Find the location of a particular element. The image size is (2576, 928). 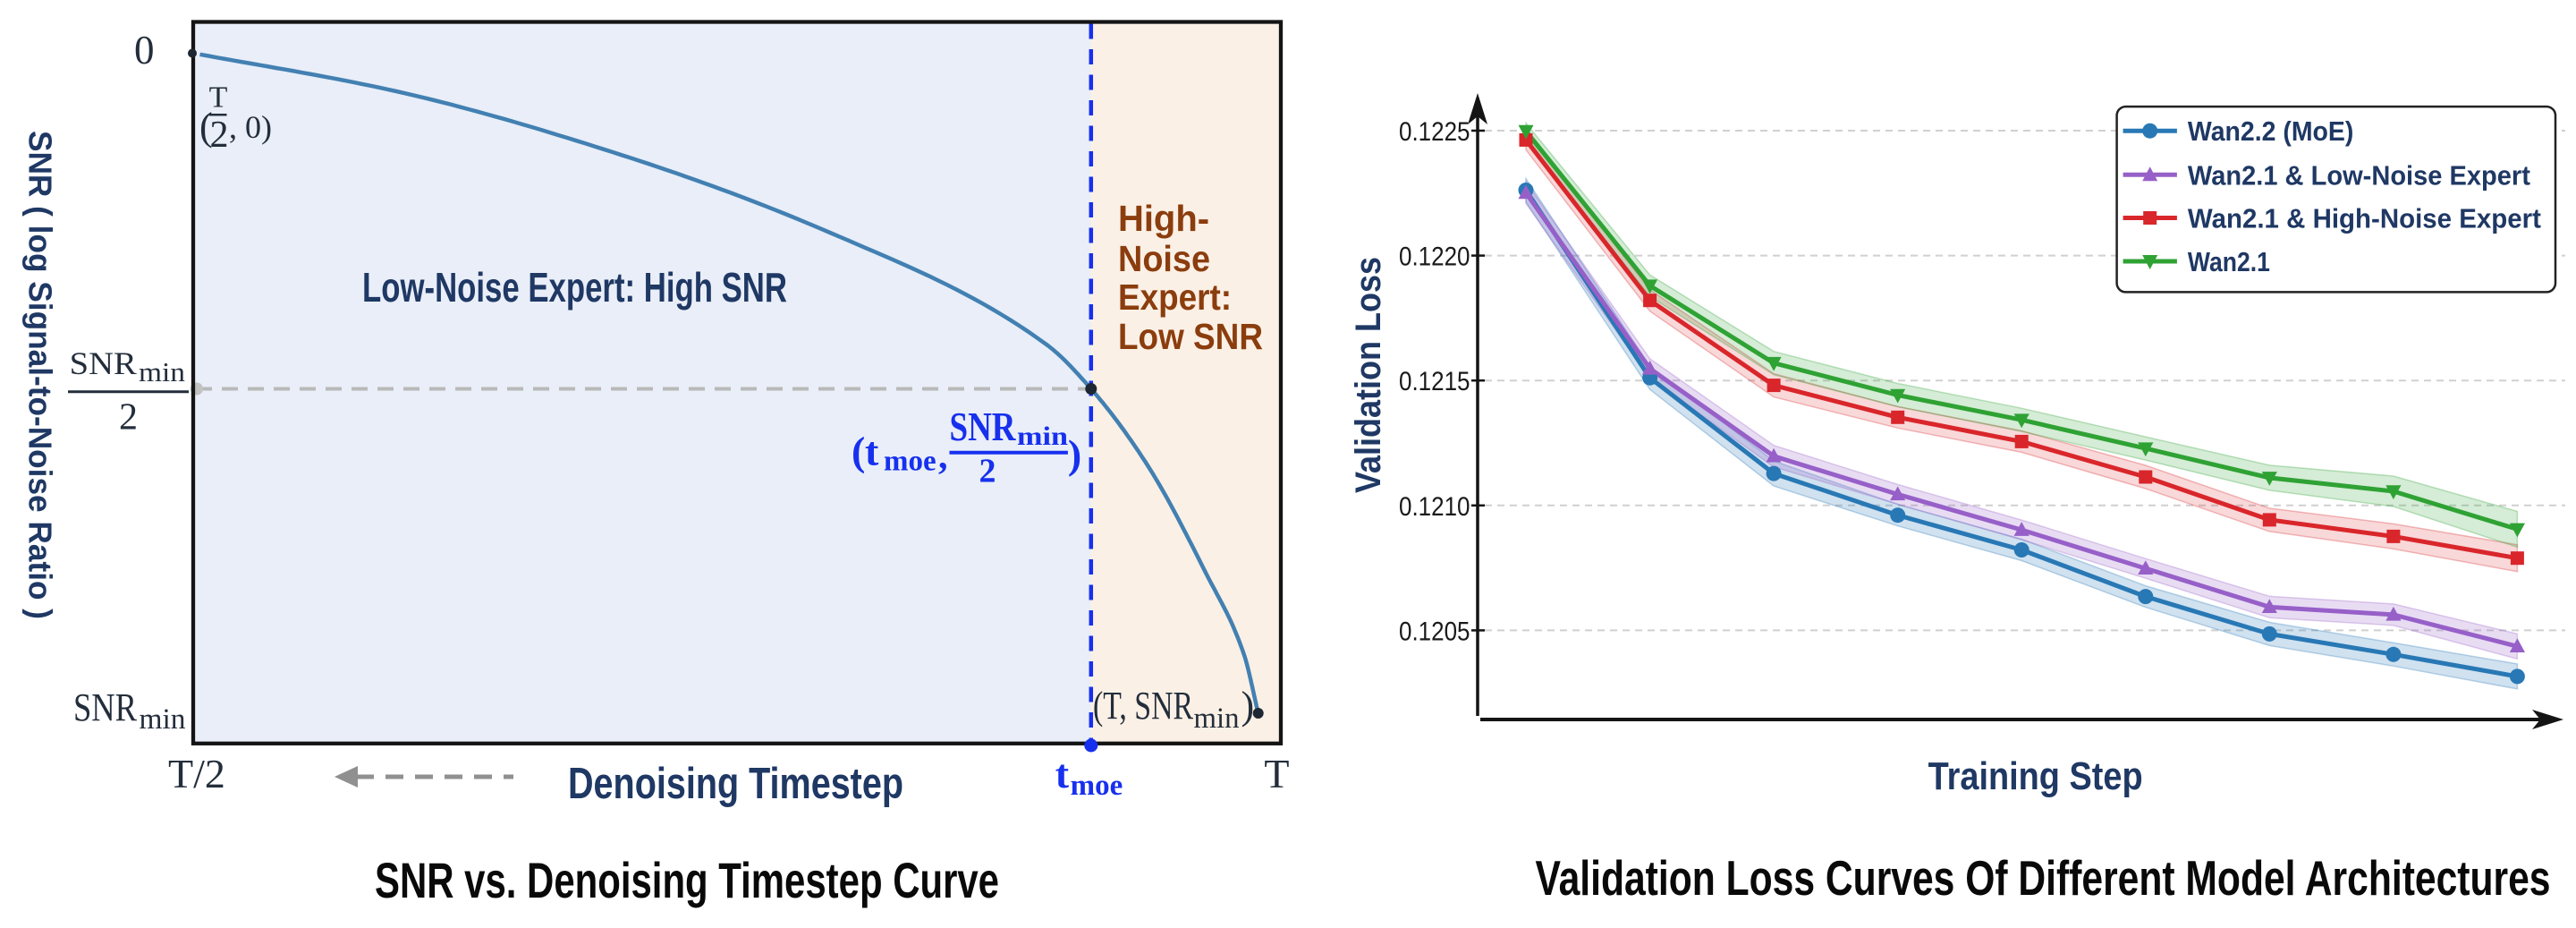

svg-text: 0.1225 is located at coordinates (1434, 132).